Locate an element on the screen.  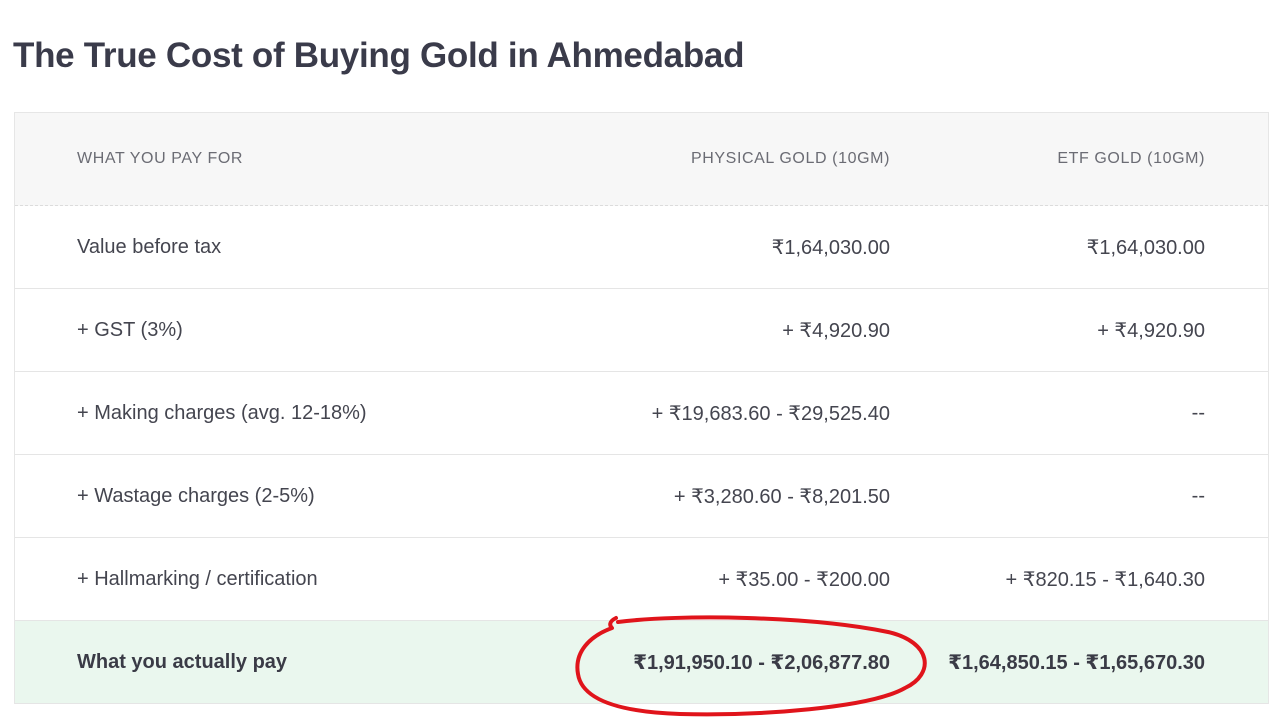
total-label: What you actually pay is located at coordinates (182, 661).